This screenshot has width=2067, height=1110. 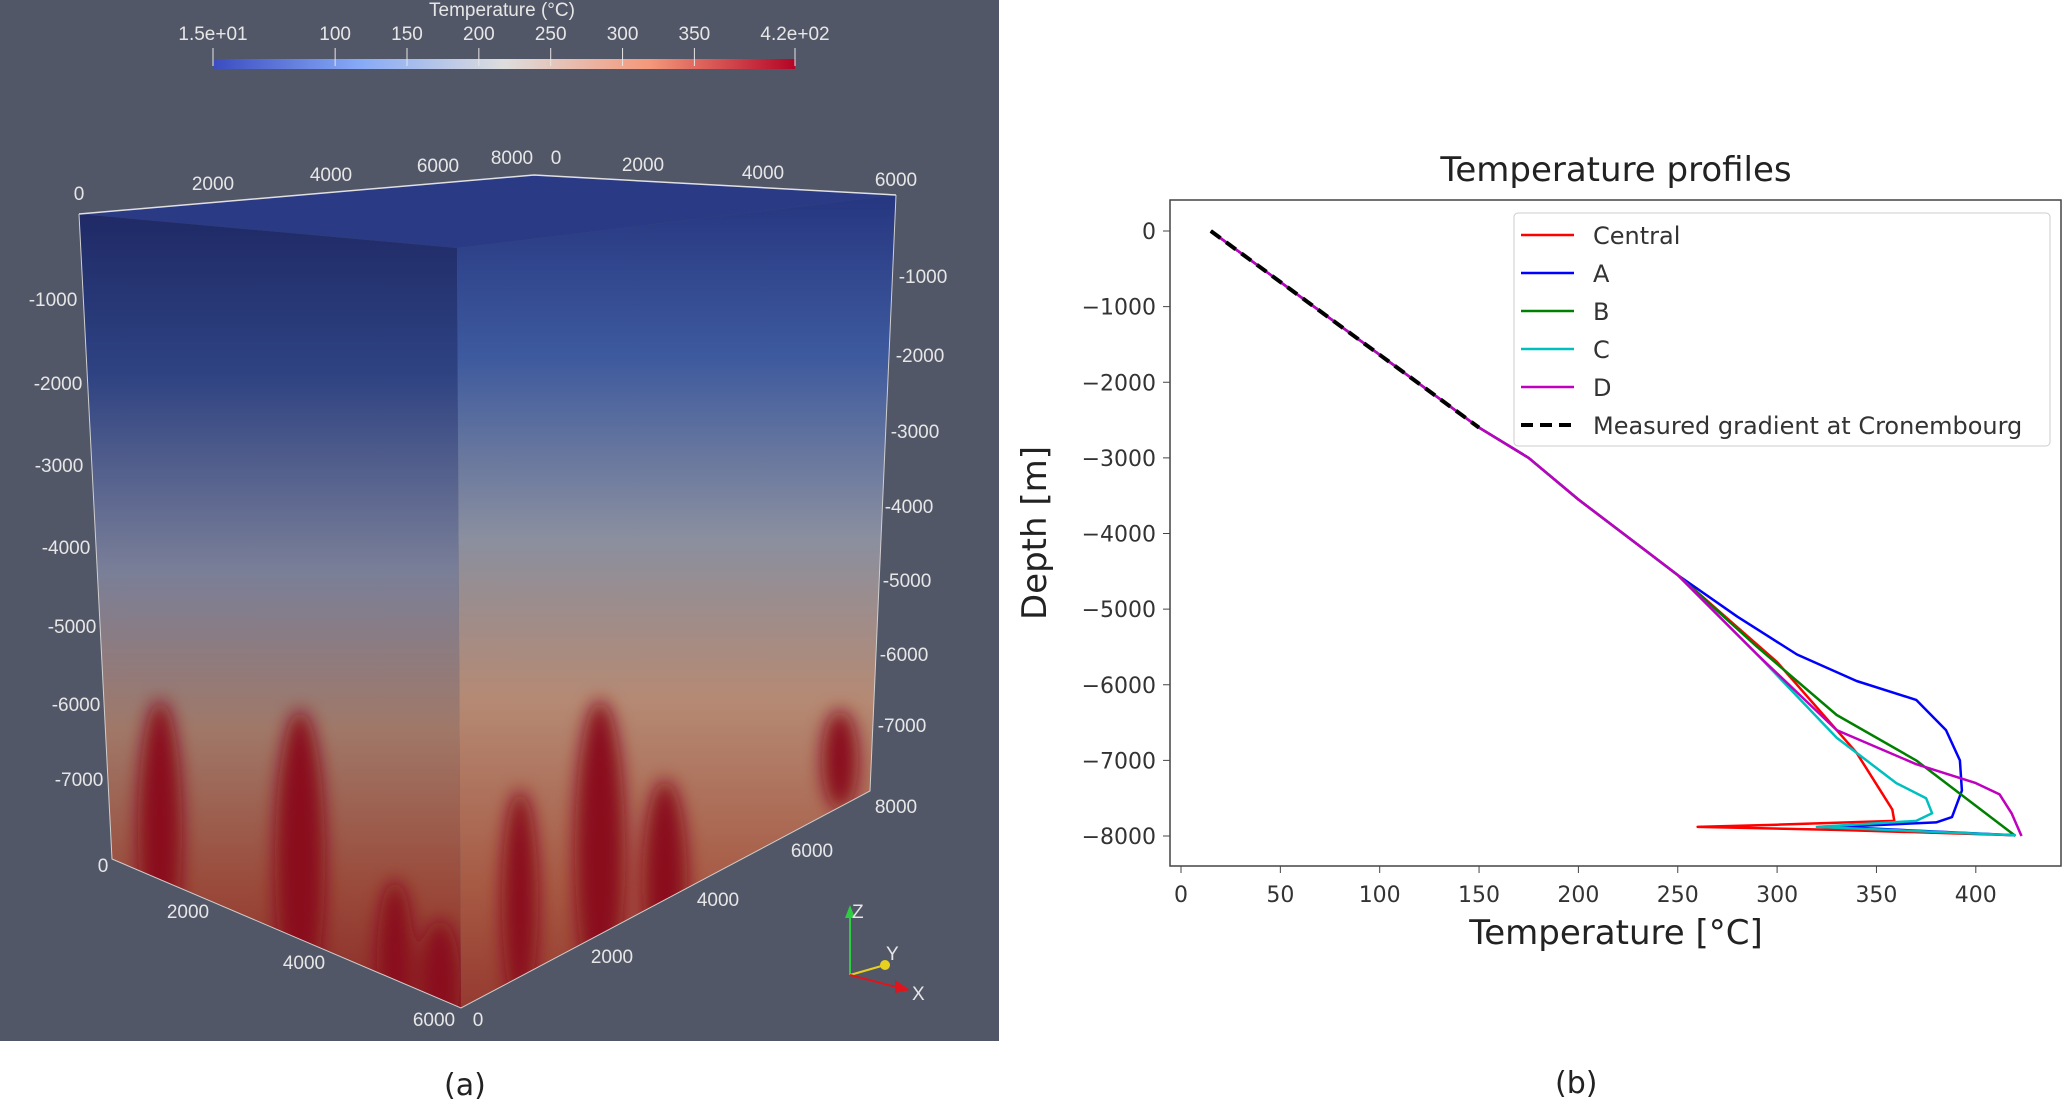 I want to click on legend-label: D, so click(x=1602, y=388).